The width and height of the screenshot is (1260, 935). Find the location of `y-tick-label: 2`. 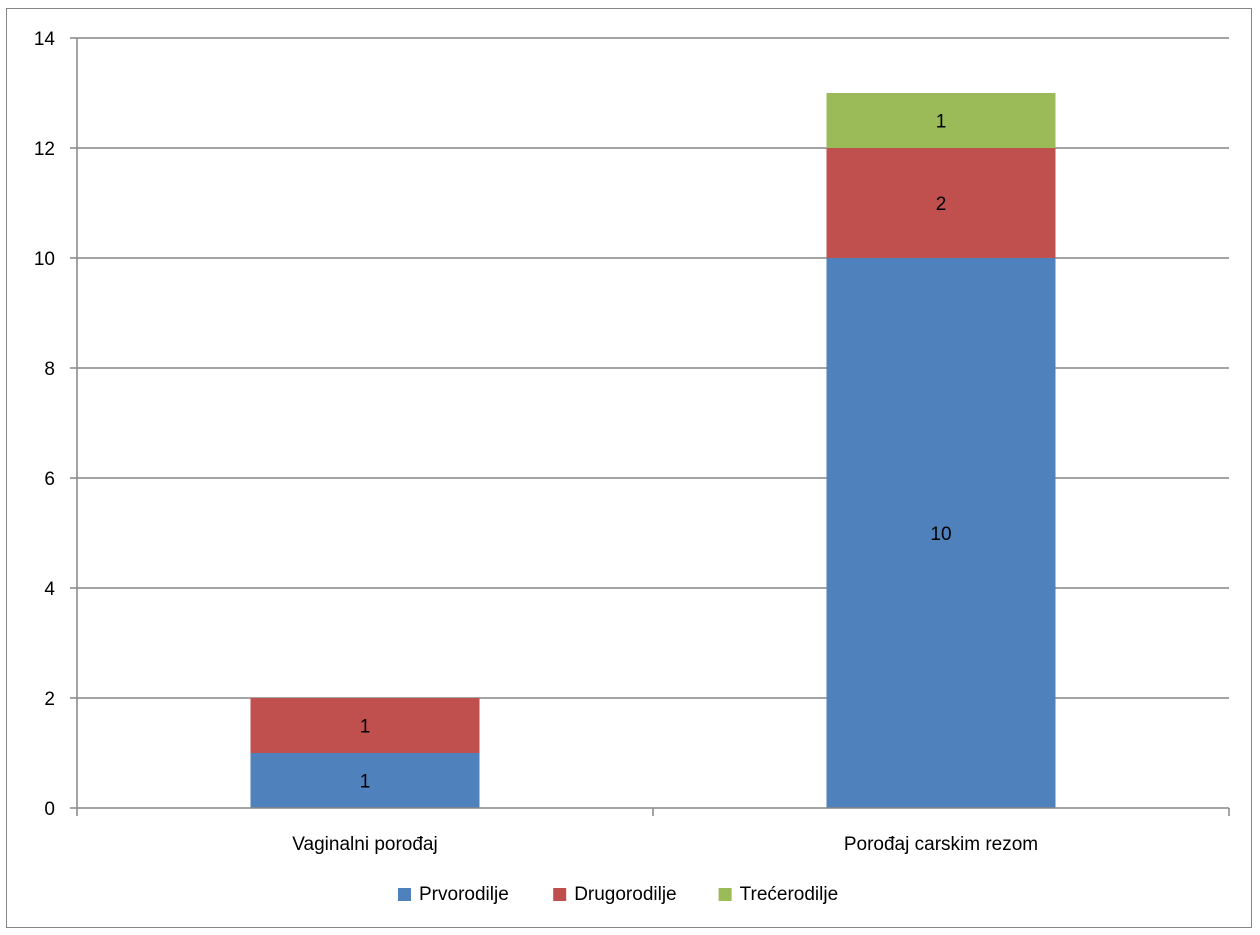

y-tick-label: 2 is located at coordinates (49, 699).